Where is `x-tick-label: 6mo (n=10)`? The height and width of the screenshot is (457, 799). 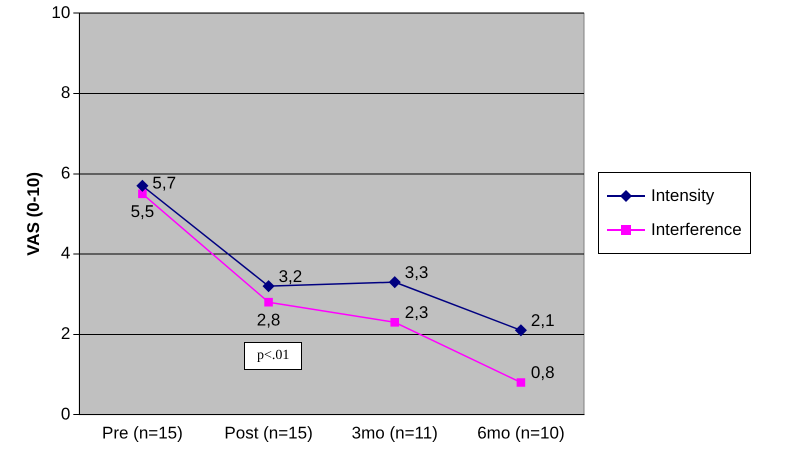
x-tick-label: 6mo (n=10) is located at coordinates (521, 432).